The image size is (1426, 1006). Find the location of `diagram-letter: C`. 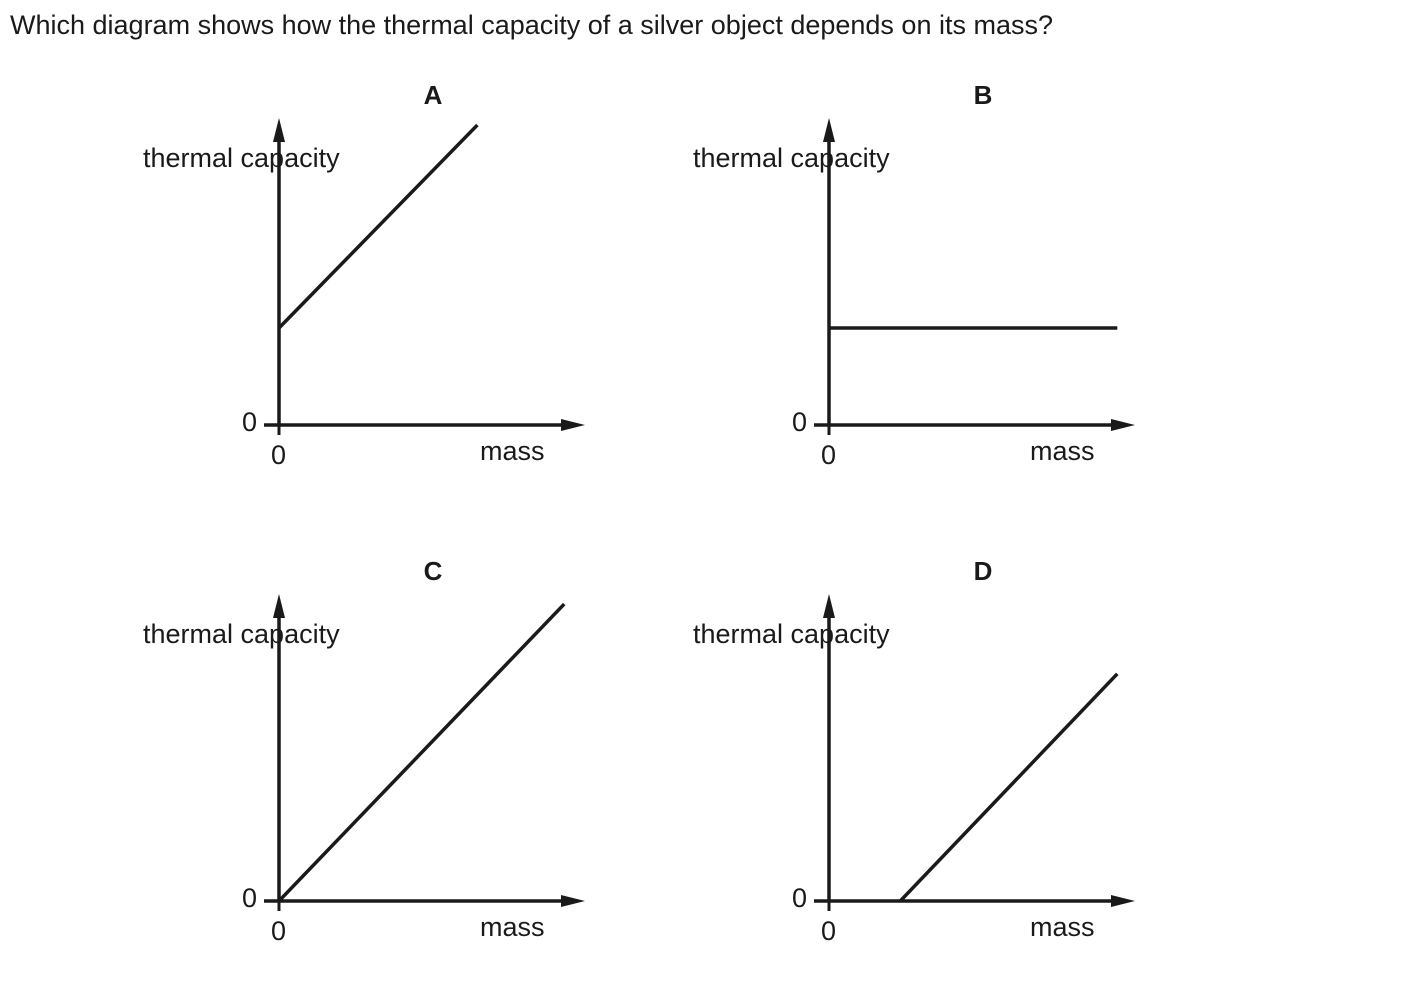

diagram-letter: C is located at coordinates (433, 571).